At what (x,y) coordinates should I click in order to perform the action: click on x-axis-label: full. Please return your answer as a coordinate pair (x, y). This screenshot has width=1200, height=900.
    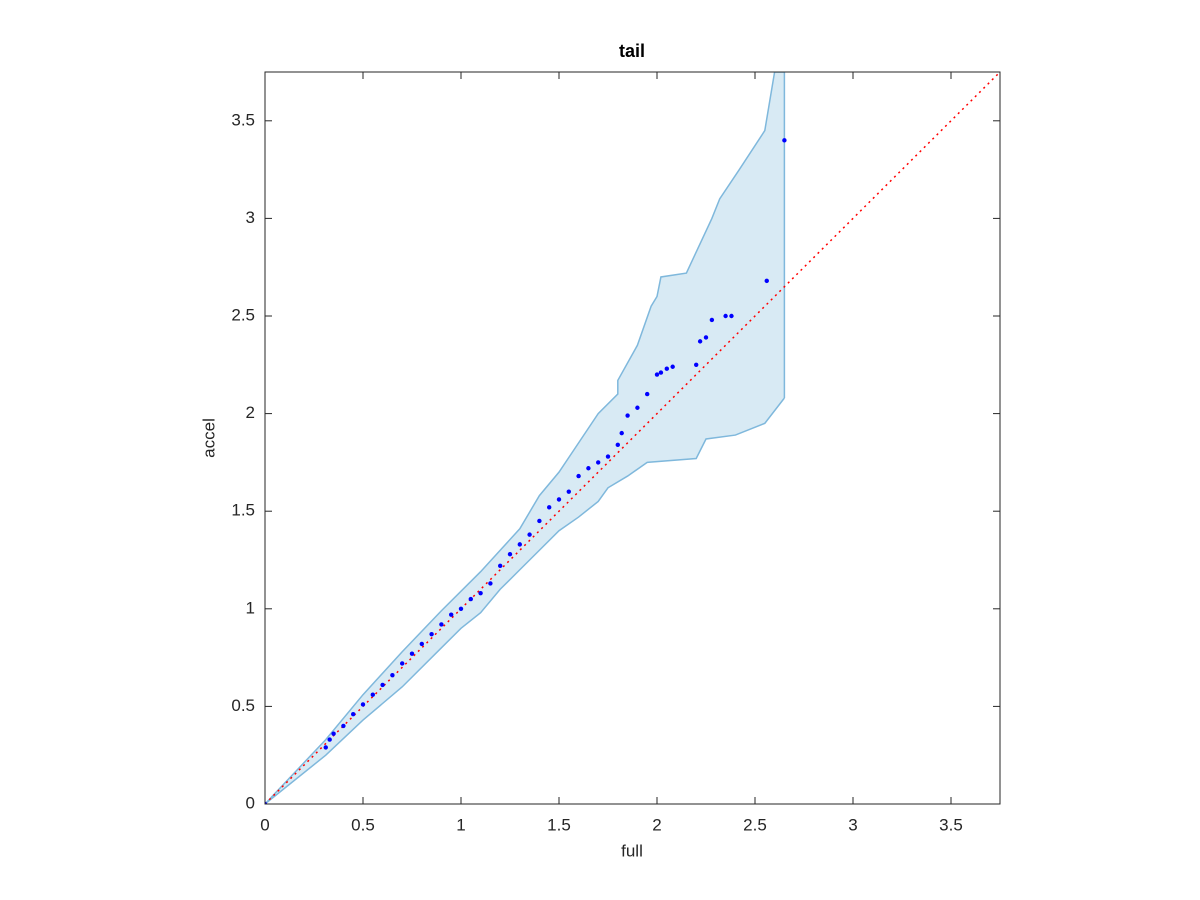
    Looking at the image, I should click on (632, 850).